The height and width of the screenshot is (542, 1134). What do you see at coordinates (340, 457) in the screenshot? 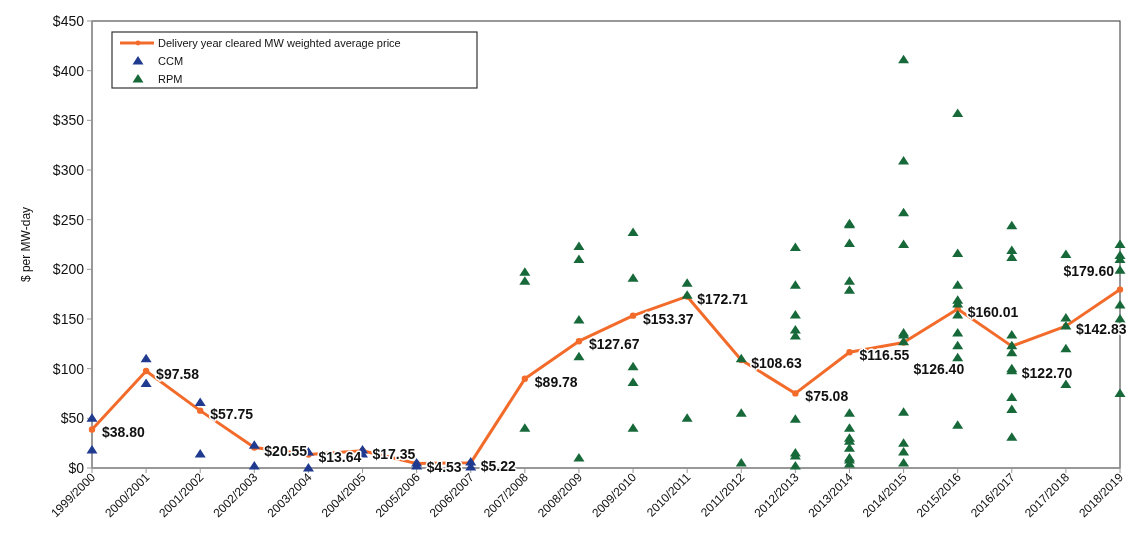
I see `data-label: $13.64` at bounding box center [340, 457].